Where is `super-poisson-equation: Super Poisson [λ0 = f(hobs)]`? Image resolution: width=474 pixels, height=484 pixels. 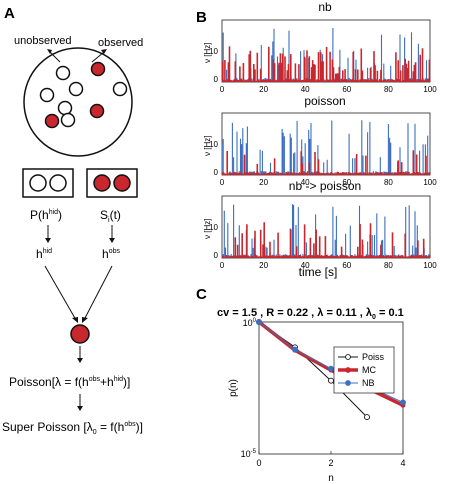
super-poisson-equation: Super Poisson [λ0 = f(hobs)] is located at coordinates (72, 428).